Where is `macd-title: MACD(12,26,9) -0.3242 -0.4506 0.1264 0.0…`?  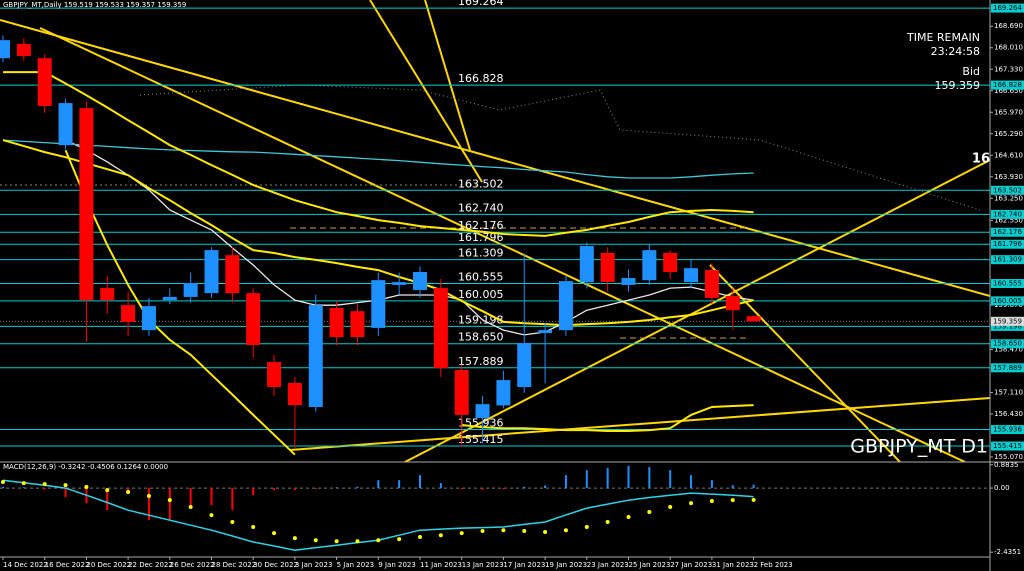
macd-title: MACD(12,26,9) -0.3242 -0.4506 0.1264 0.0… is located at coordinates (85, 467).